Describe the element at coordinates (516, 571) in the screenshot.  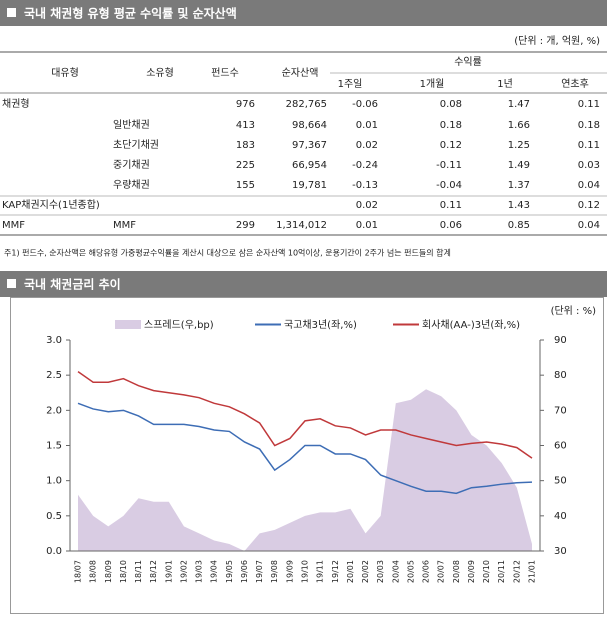
I see `x-tick-label: 20/12` at that location.